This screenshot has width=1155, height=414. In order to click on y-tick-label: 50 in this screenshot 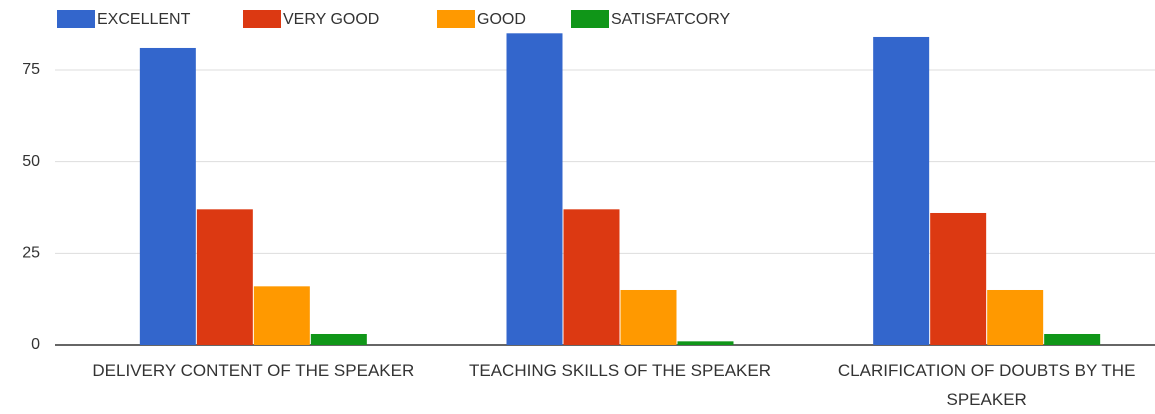, I will do `click(31, 161)`.